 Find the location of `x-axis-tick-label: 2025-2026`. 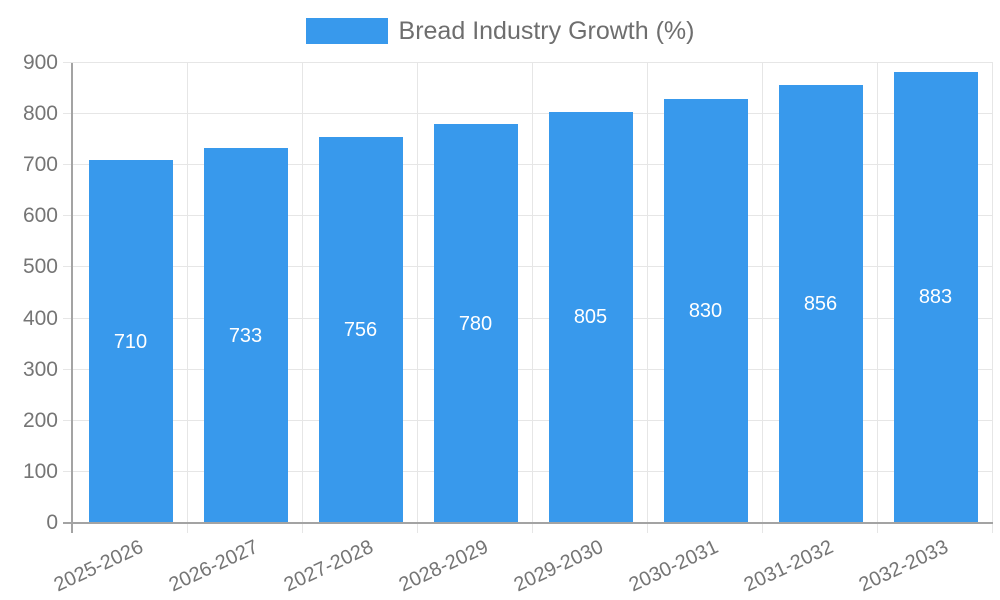

x-axis-tick-label: 2025-2026 is located at coordinates (98, 566).